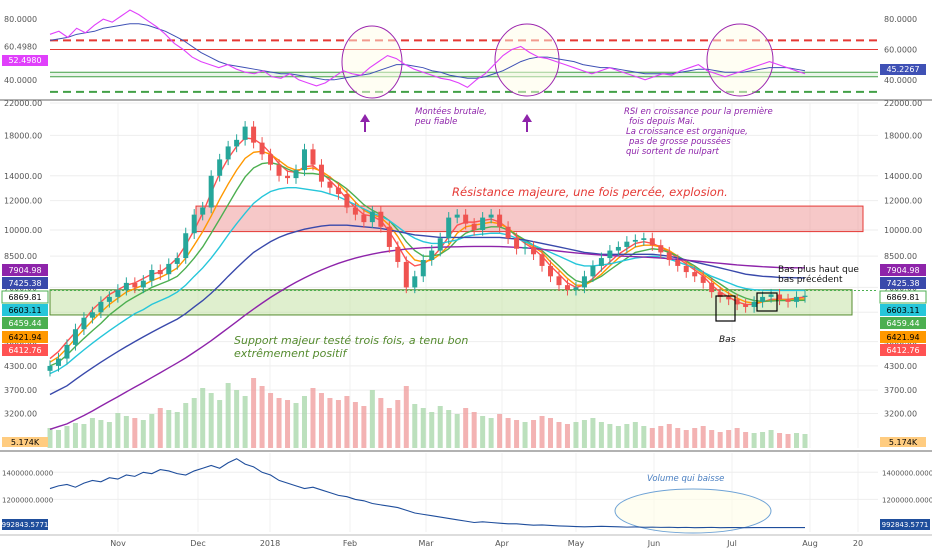 The height and width of the screenshot is (554, 932). I want to click on x-tick-label: Nov, so click(118, 543).